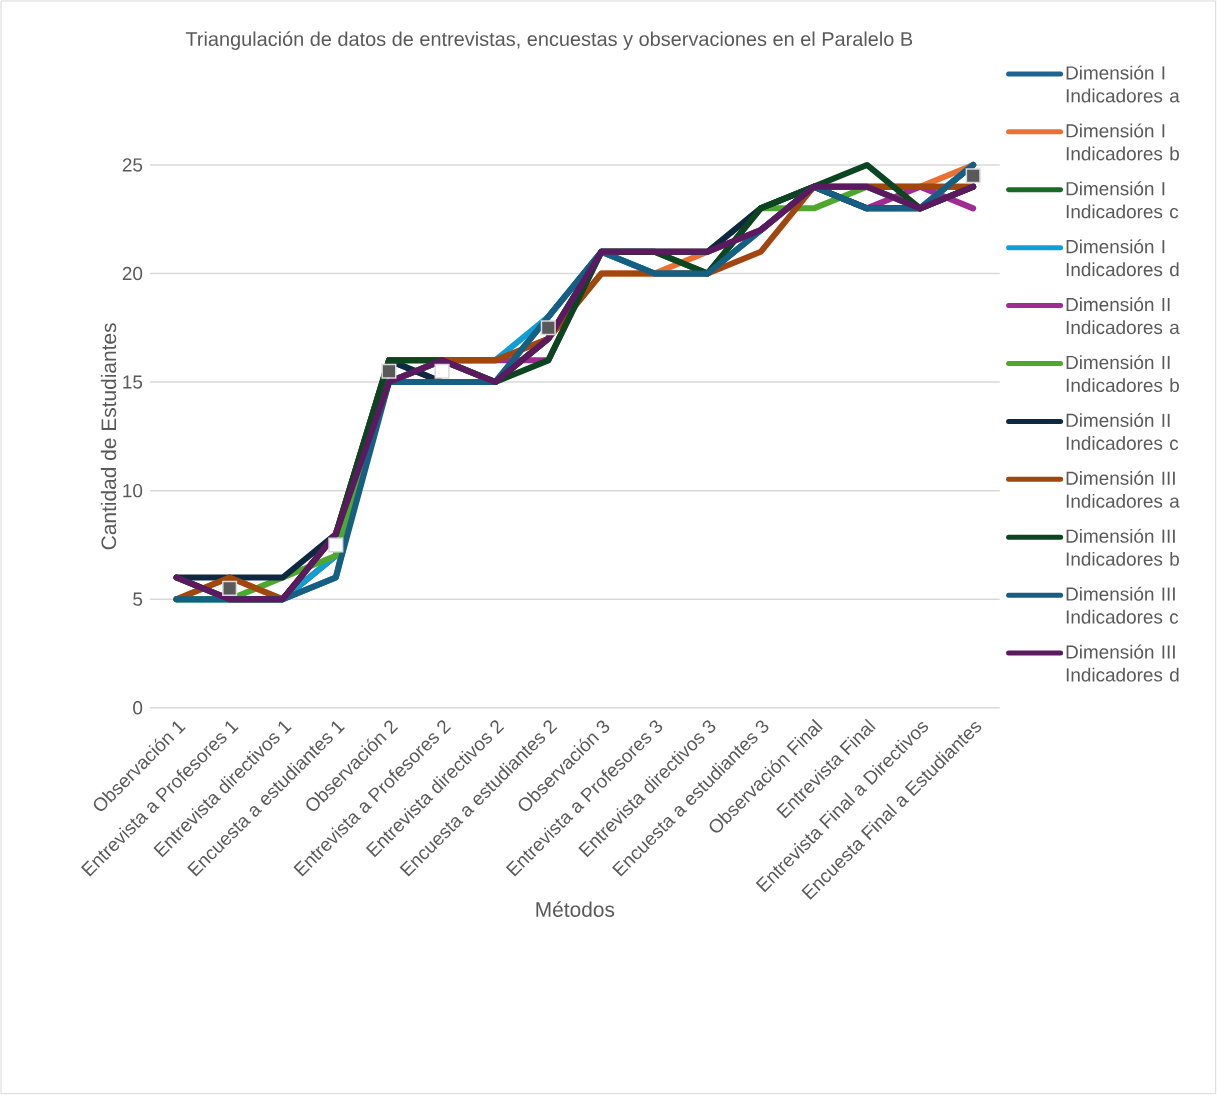 This screenshot has width=1217, height=1095. I want to click on legend-label: Dimensión II Indicadores c, so click(1122, 432).